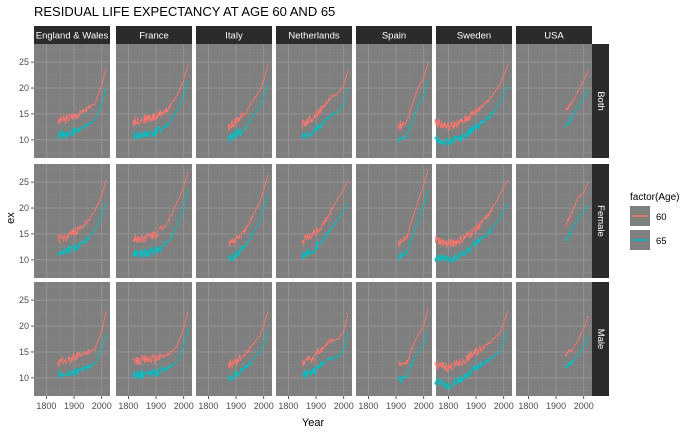  What do you see at coordinates (661, 217) in the screenshot?
I see `legend-label-60: 60` at bounding box center [661, 217].